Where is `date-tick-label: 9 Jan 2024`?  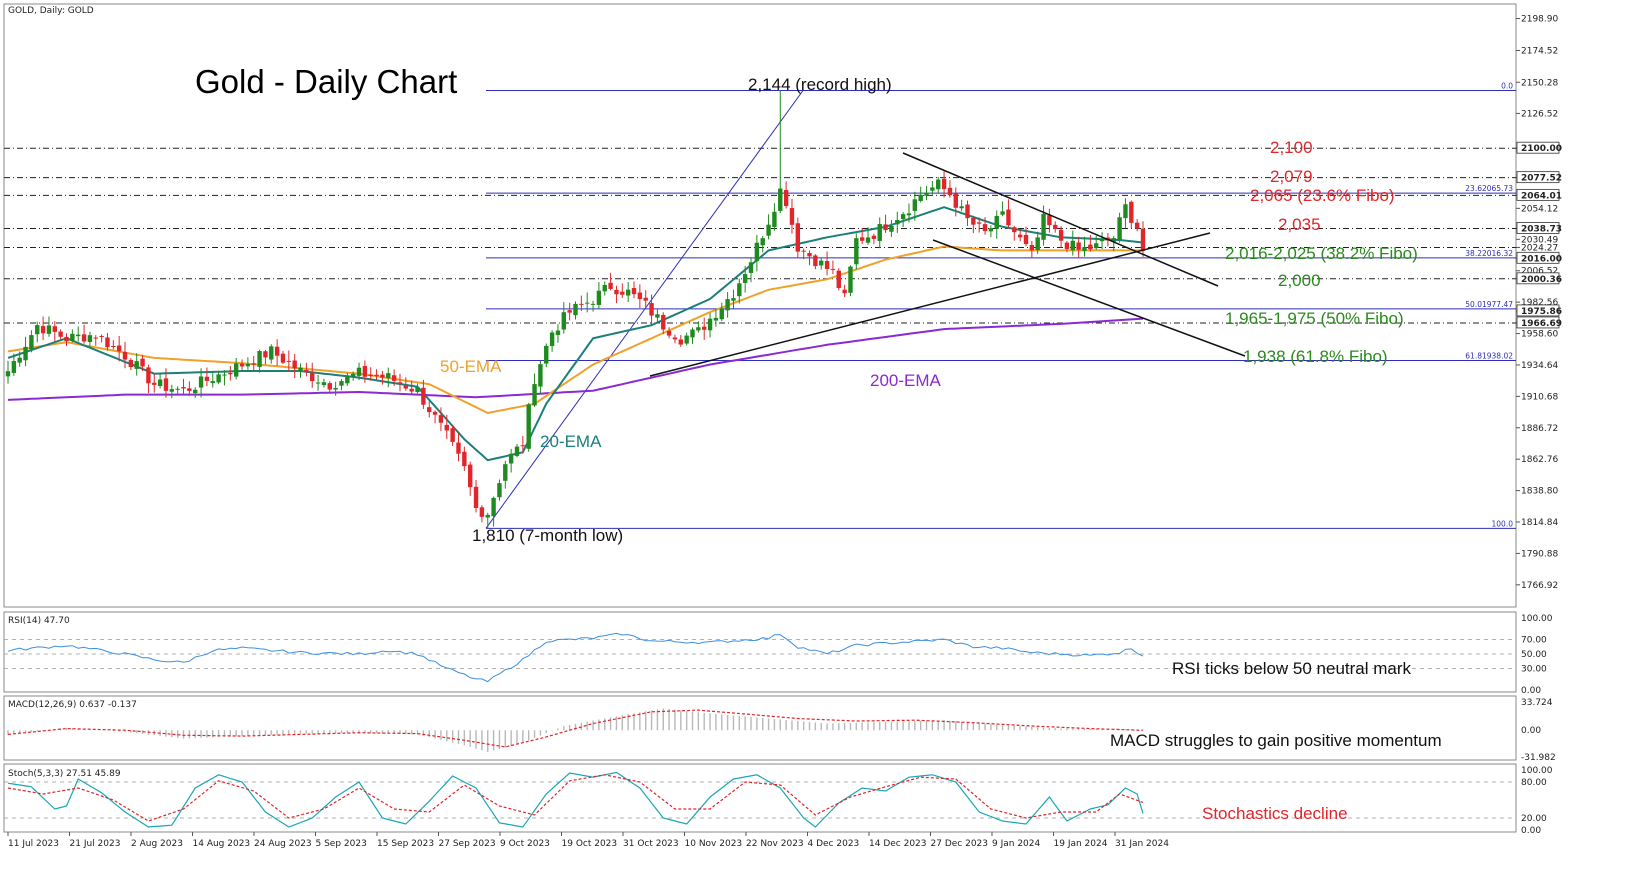
date-tick-label: 9 Jan 2024 is located at coordinates (1016, 844).